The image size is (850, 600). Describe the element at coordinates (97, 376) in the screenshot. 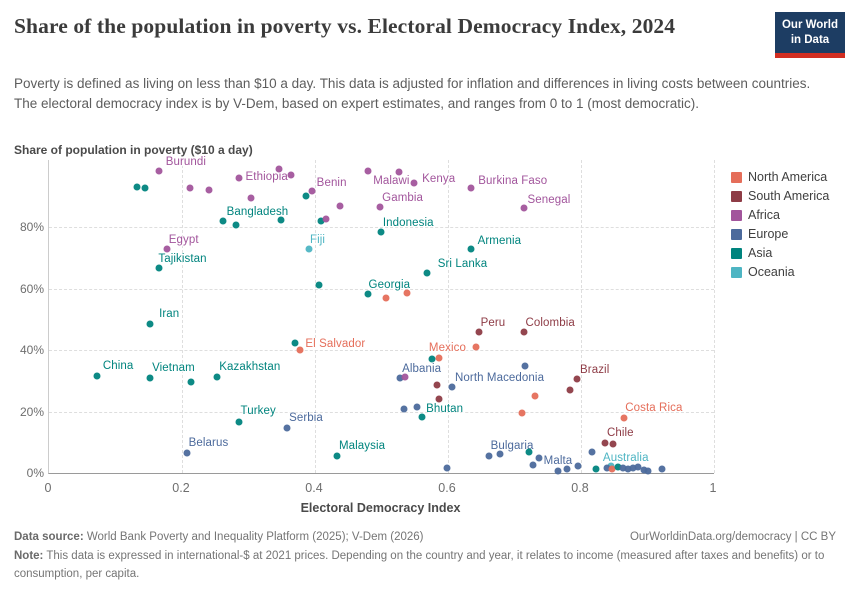

I see `data-point-china` at that location.